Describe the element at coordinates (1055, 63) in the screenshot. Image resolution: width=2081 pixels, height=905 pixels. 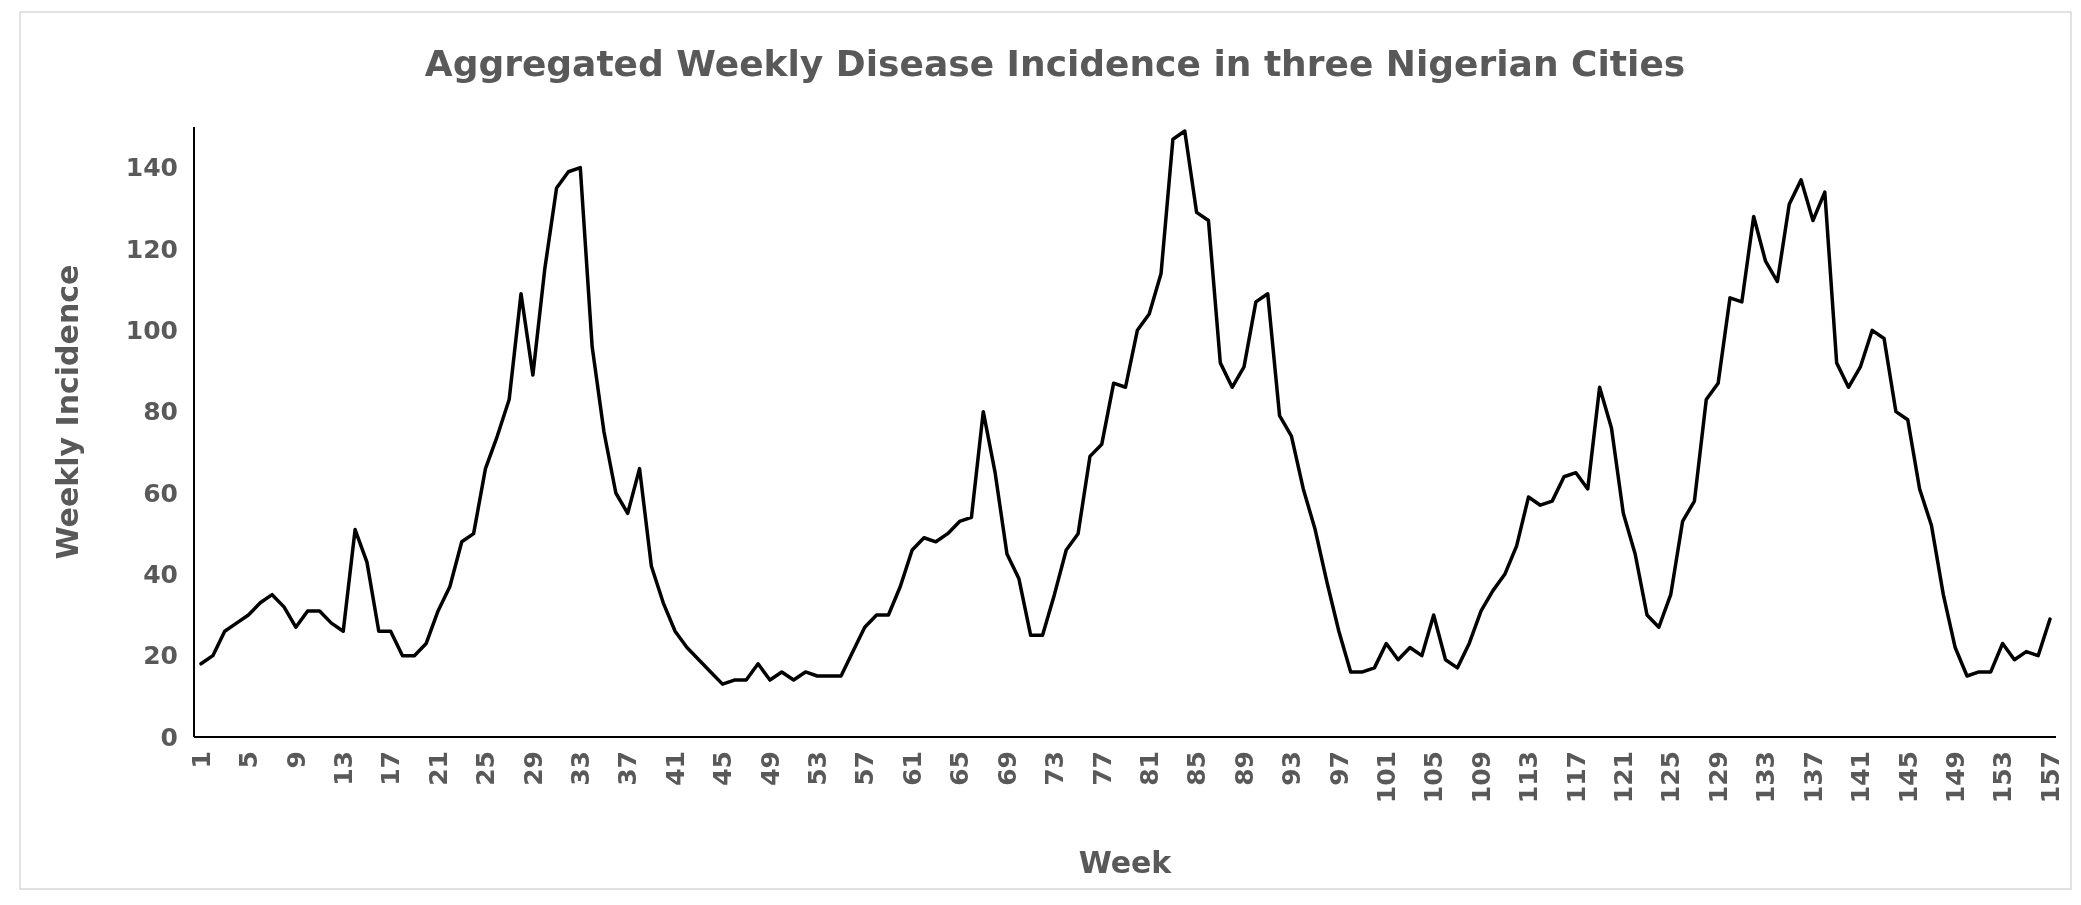
I see `chart-title: Aggregated Weekly Disease Incidence in three Nigerian Cities` at that location.